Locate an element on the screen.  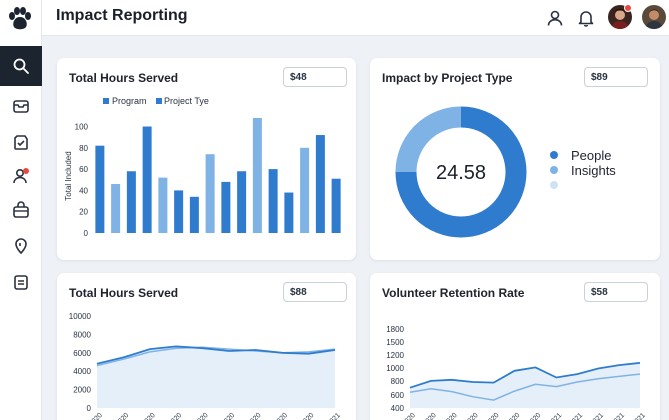
card-value-select: $89 is located at coordinates (616, 77).